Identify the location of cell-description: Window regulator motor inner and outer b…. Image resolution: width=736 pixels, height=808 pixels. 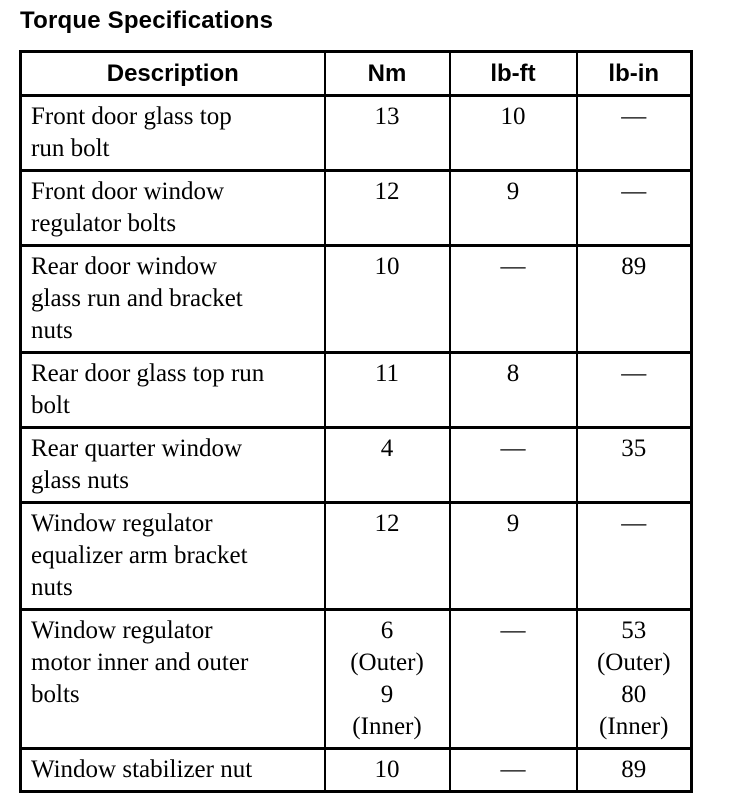
(172, 679).